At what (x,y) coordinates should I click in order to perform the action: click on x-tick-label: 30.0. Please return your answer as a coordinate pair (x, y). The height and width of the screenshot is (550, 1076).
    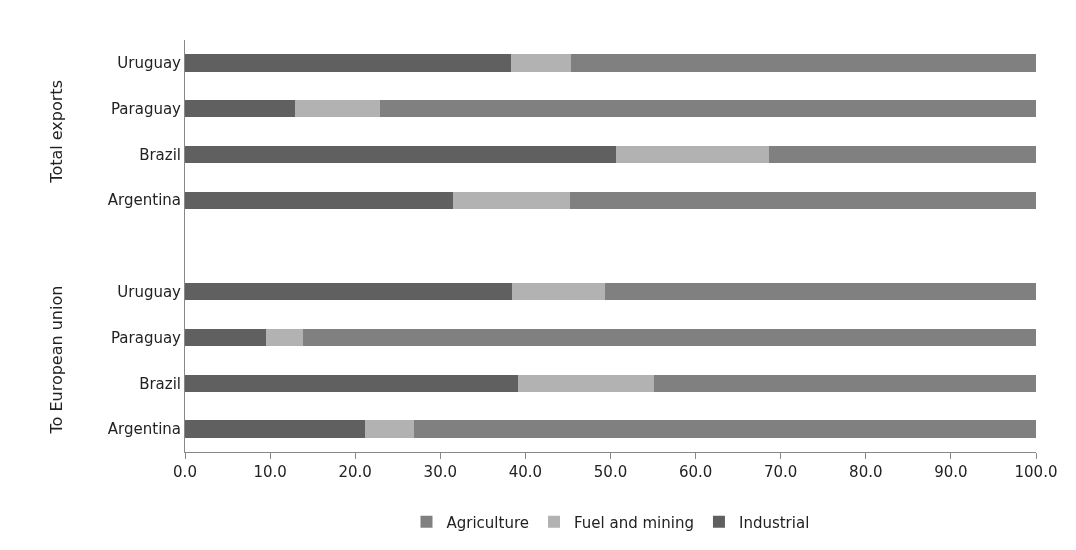
    Looking at the image, I should click on (440, 472).